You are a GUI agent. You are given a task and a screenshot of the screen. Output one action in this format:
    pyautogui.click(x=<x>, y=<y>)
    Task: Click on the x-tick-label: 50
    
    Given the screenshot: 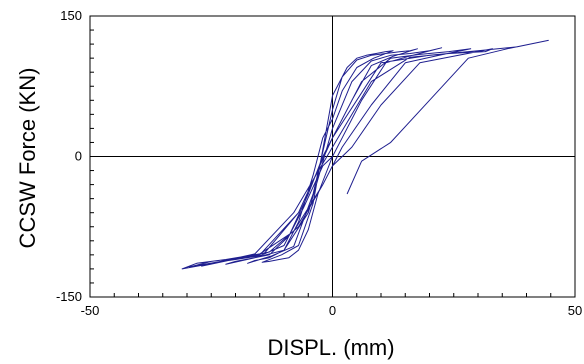 What is the action you would take?
    pyautogui.click(x=575, y=310)
    